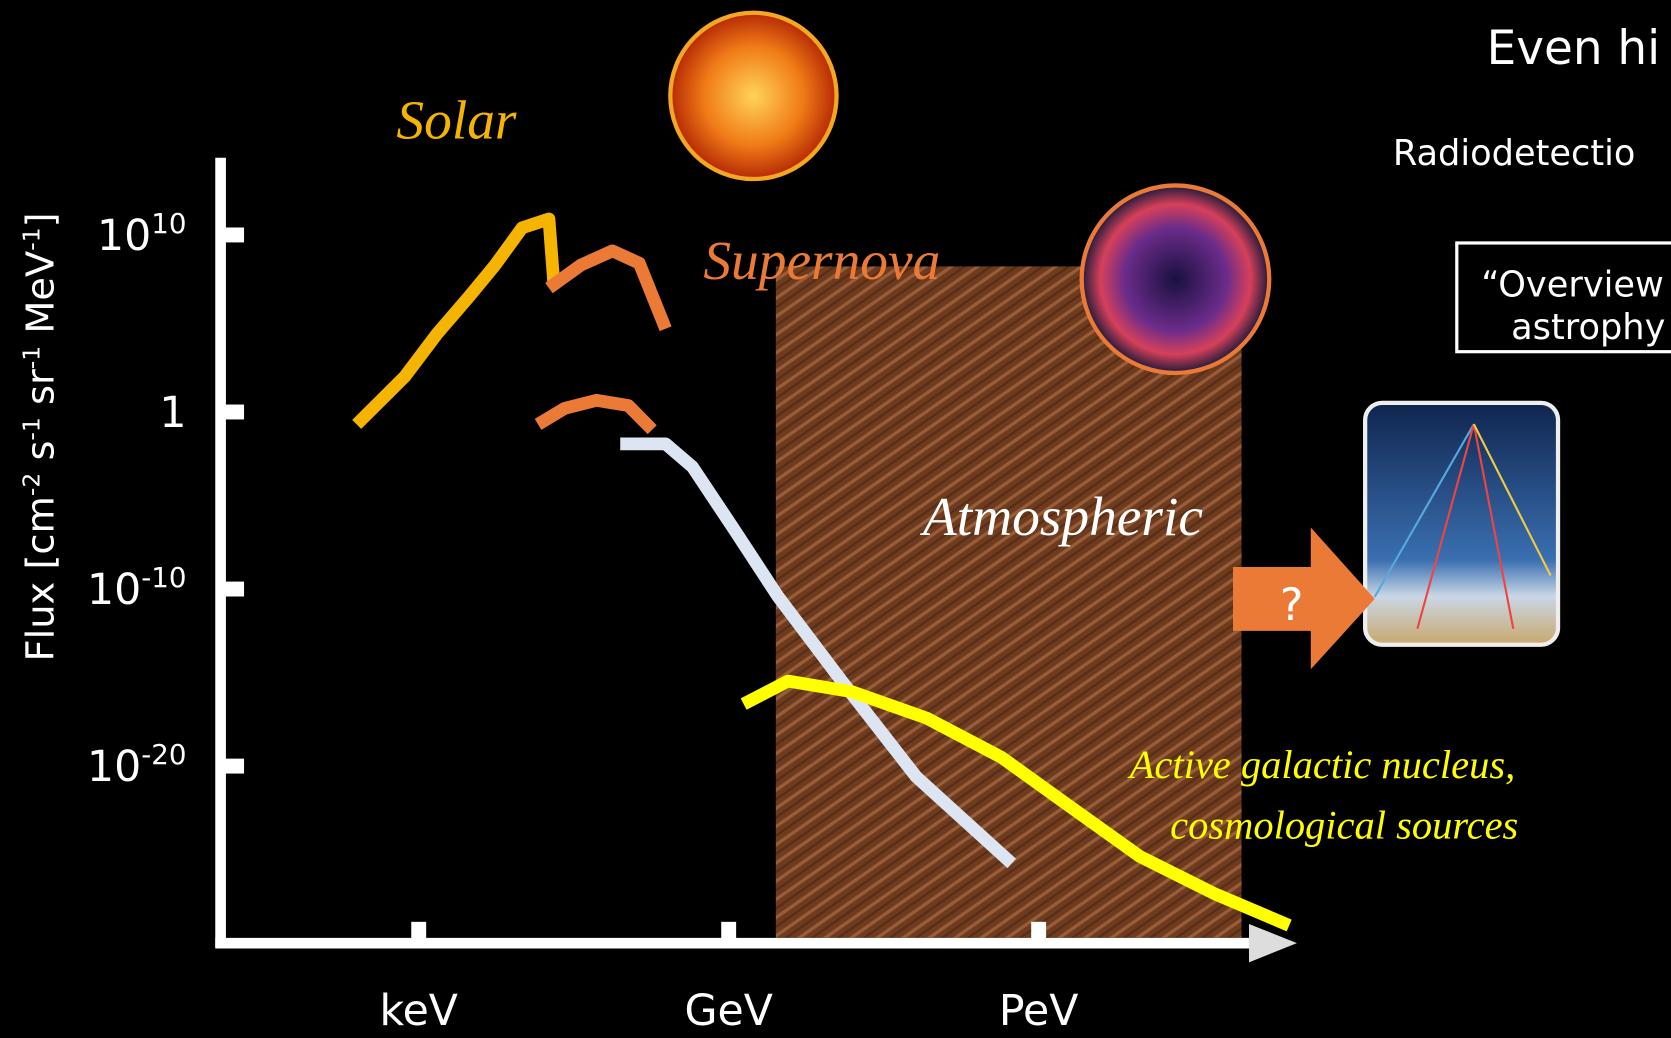  I want to click on tick-exponent: 10, so click(168, 223).